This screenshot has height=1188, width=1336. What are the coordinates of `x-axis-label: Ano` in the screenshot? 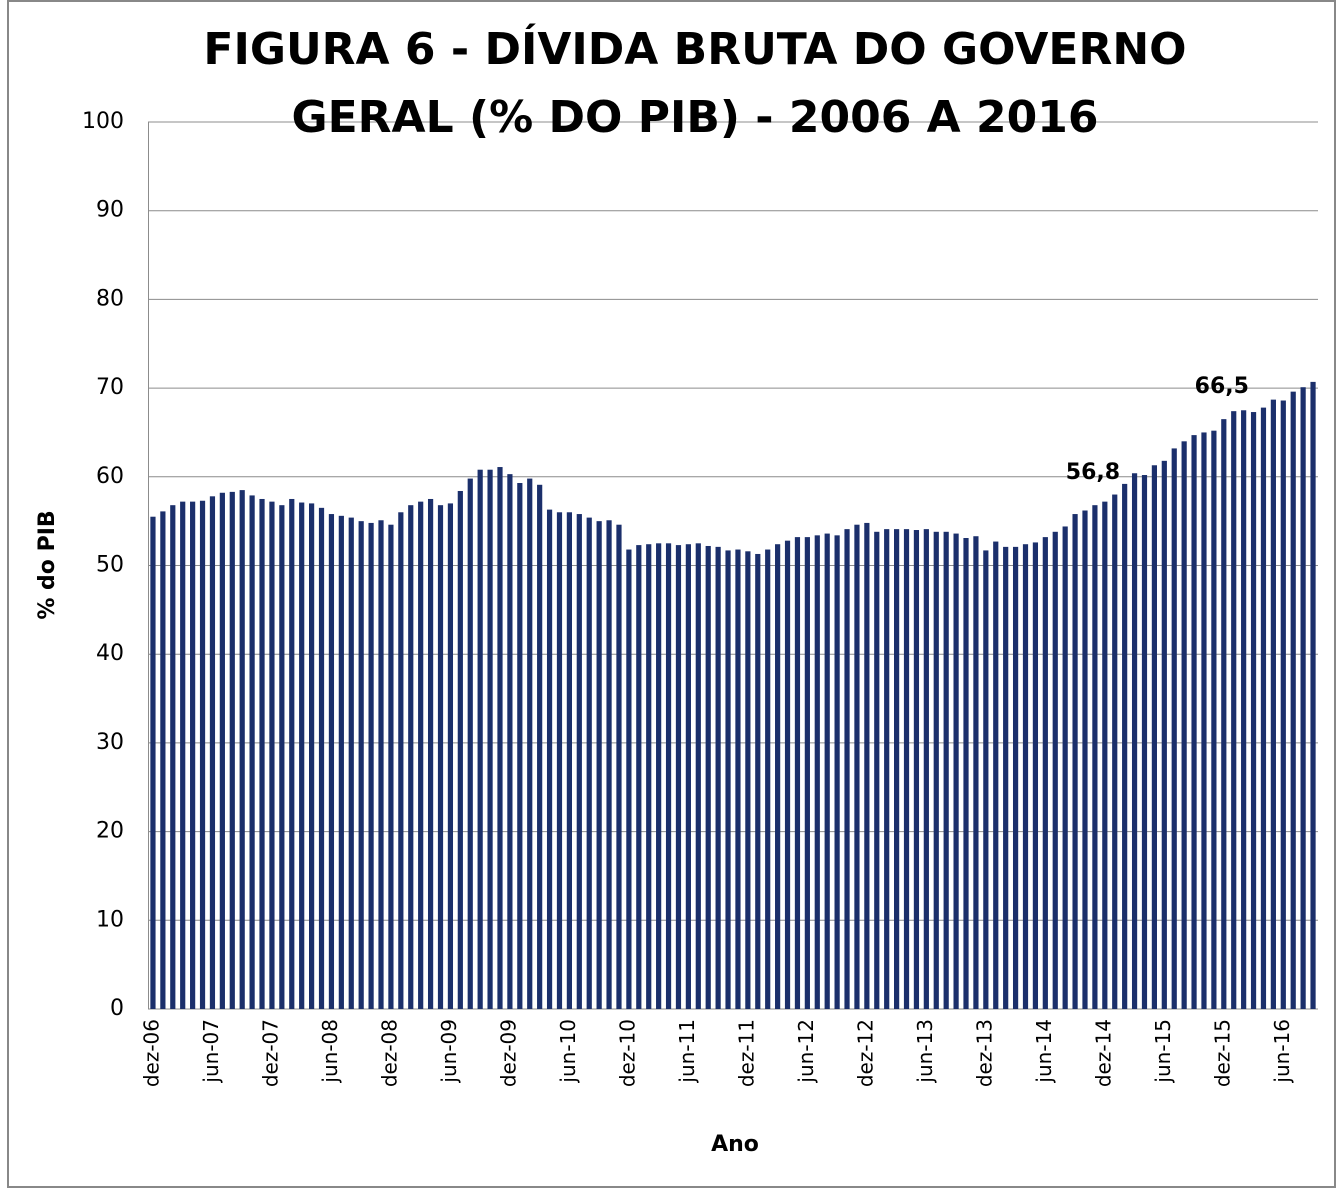 It's located at (735, 1144).